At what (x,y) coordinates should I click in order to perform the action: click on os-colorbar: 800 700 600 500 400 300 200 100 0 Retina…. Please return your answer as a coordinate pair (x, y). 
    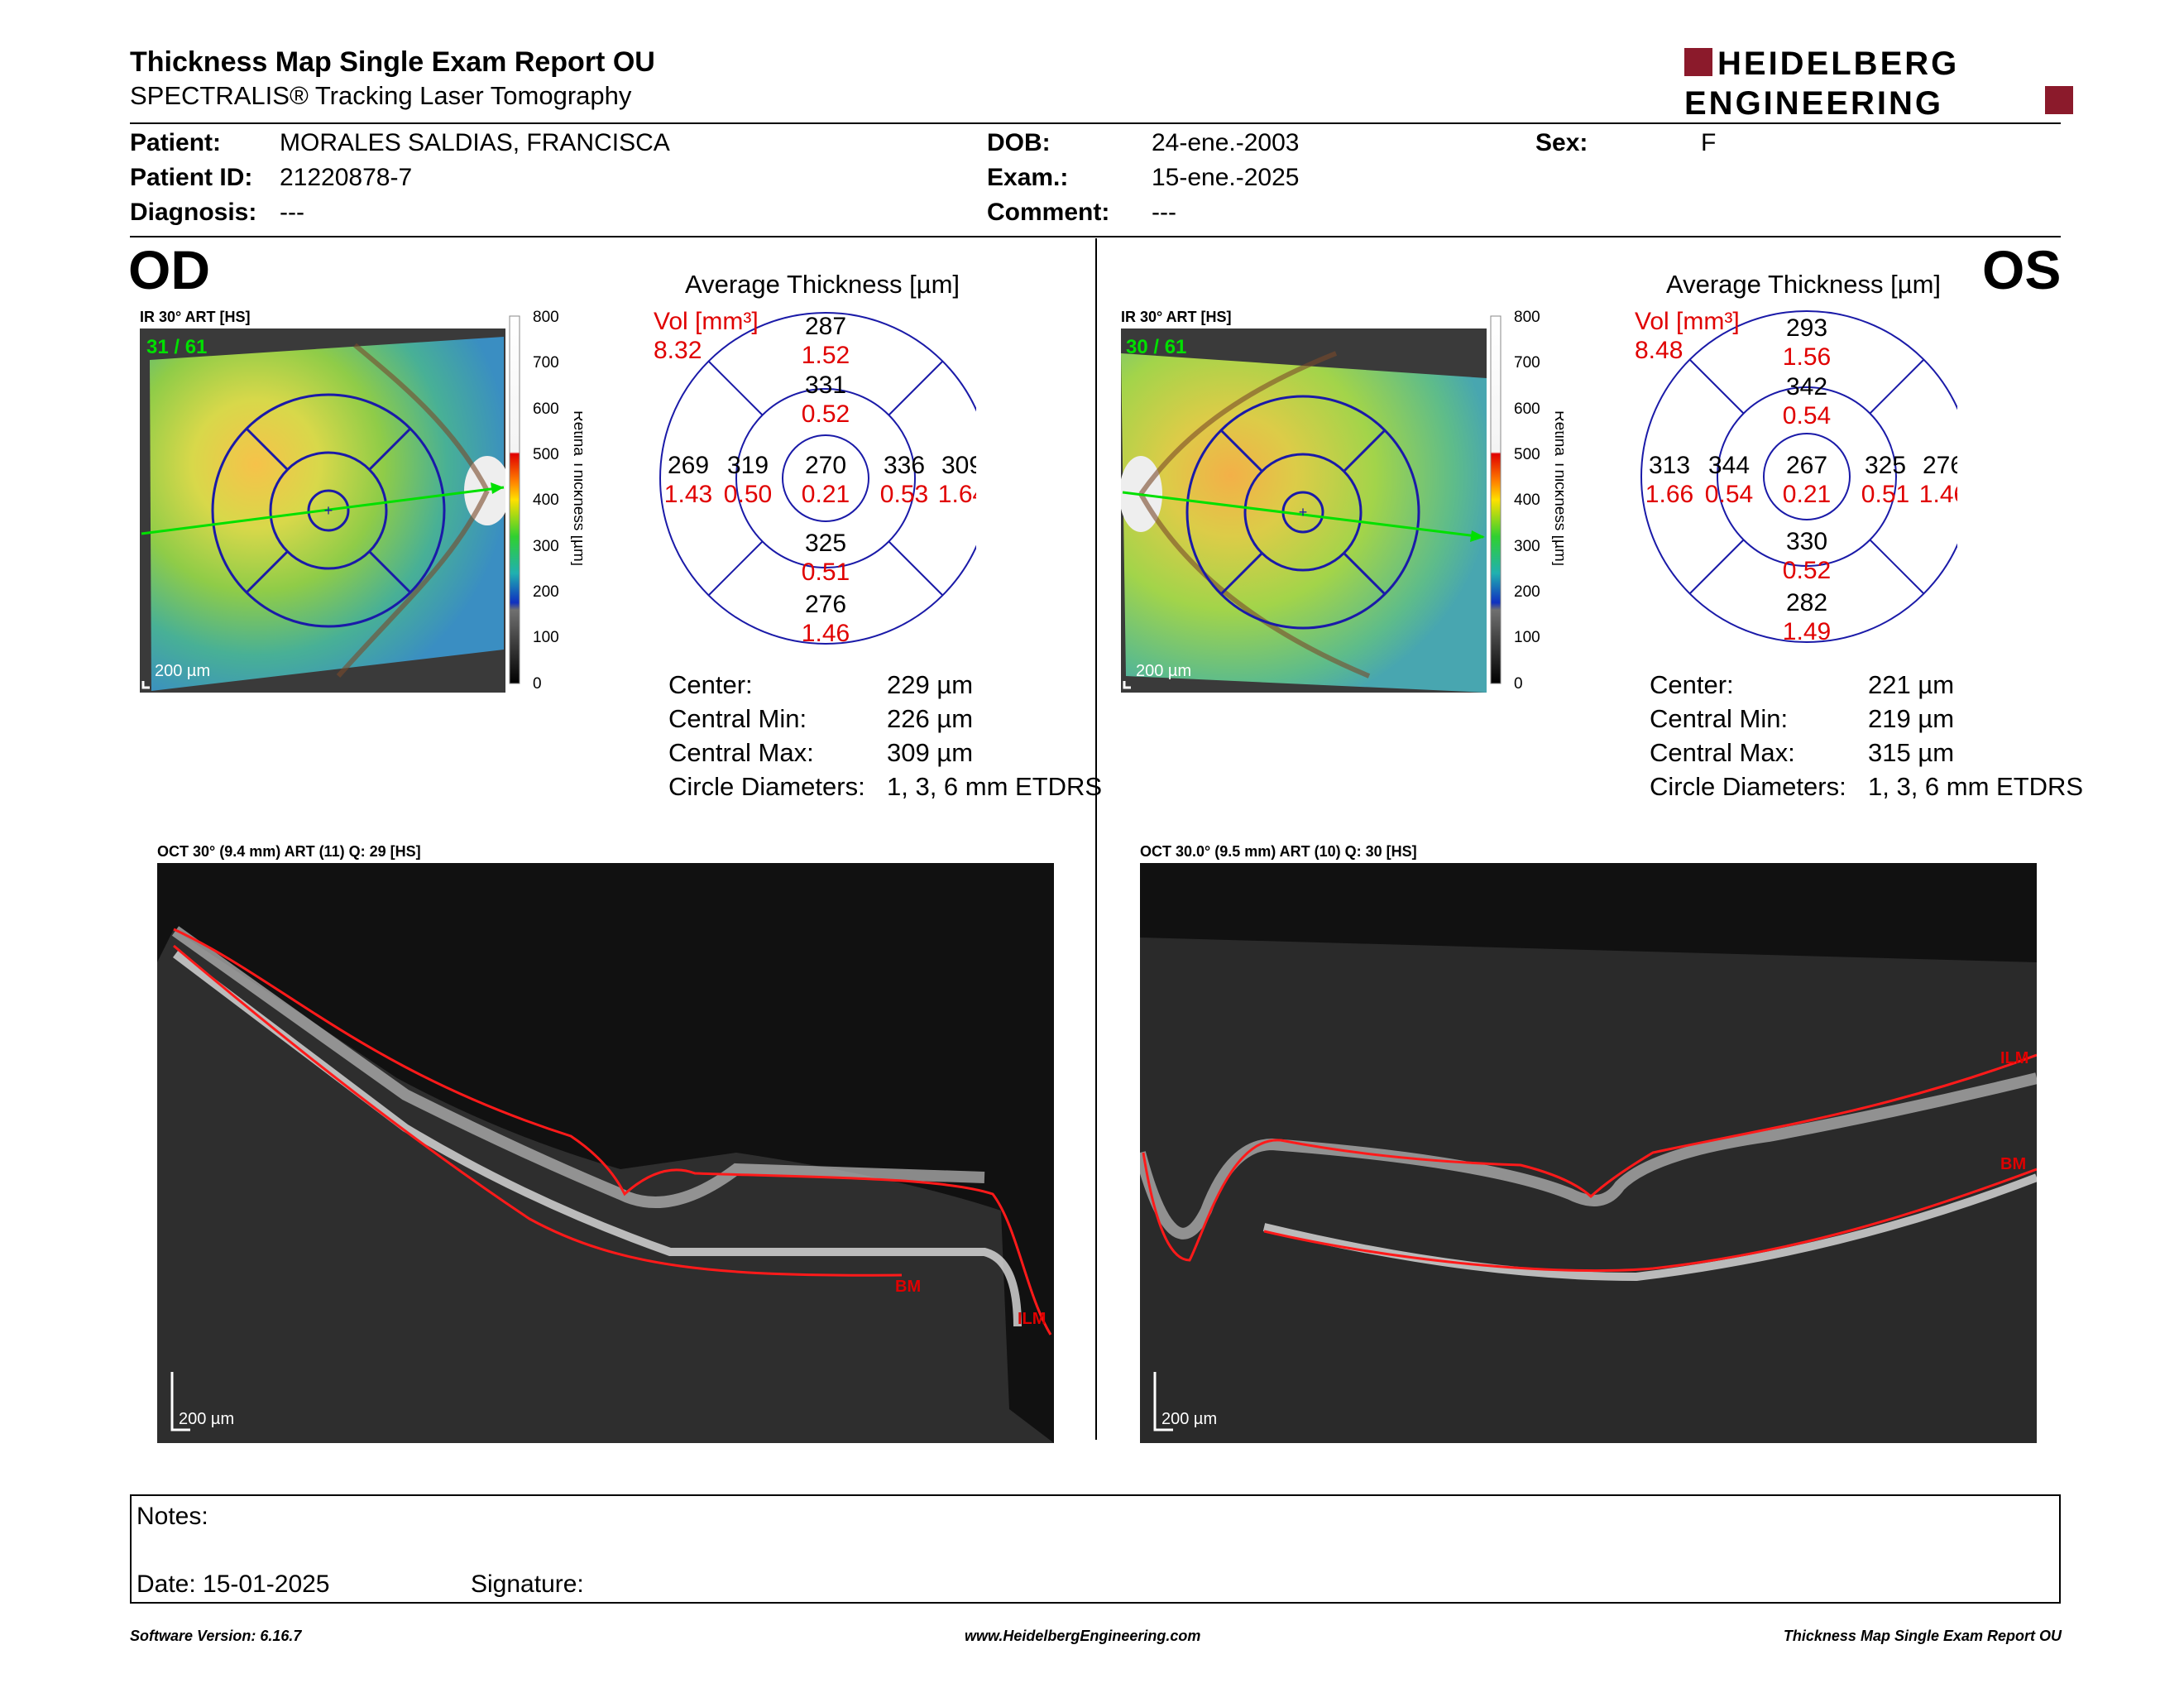
    Looking at the image, I should click on (1527, 501).